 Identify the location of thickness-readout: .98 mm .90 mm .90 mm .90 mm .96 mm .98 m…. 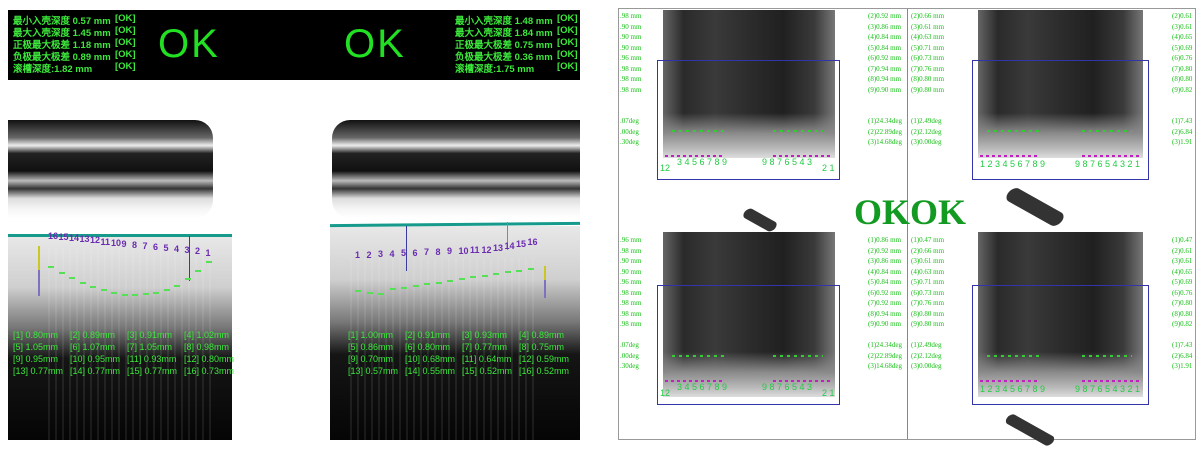
(631, 53).